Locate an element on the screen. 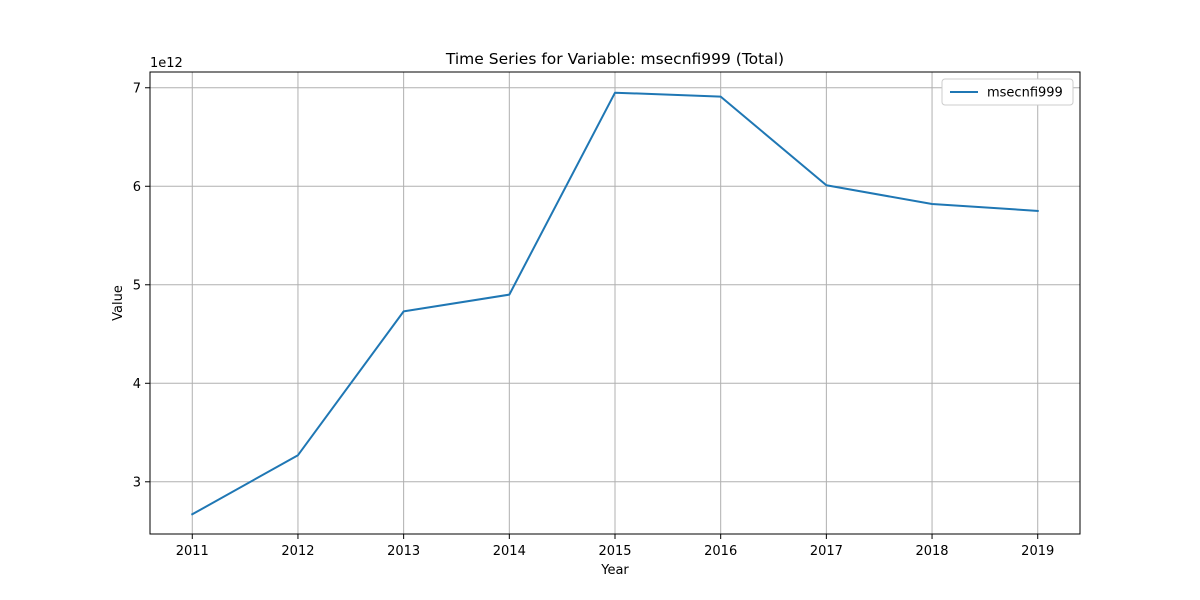 The image size is (1200, 600). x-axis-label: Year is located at coordinates (614, 570).